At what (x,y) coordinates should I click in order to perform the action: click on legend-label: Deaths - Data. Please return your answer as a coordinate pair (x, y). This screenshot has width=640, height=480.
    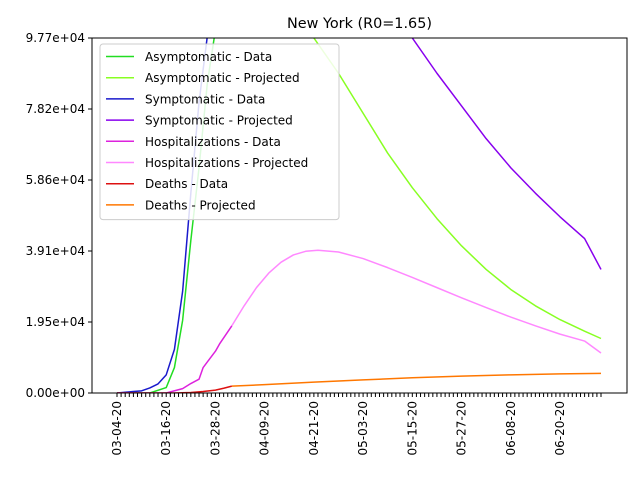
    Looking at the image, I should click on (186, 184).